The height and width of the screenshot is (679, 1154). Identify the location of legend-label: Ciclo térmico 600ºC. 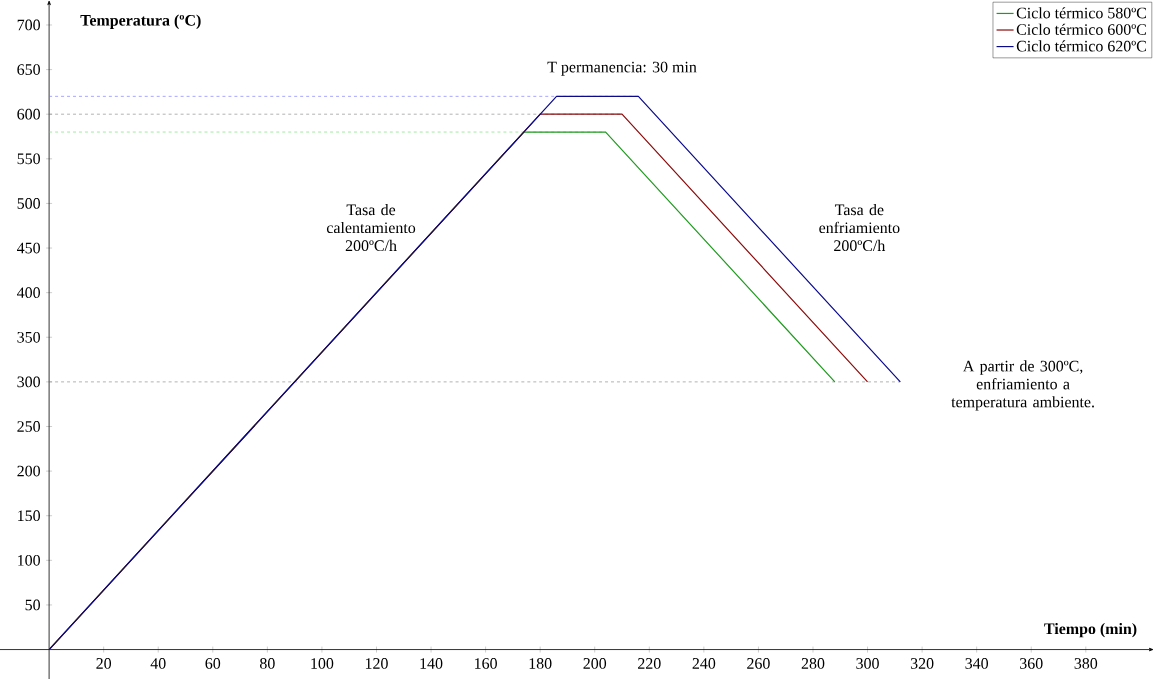
(1081, 29).